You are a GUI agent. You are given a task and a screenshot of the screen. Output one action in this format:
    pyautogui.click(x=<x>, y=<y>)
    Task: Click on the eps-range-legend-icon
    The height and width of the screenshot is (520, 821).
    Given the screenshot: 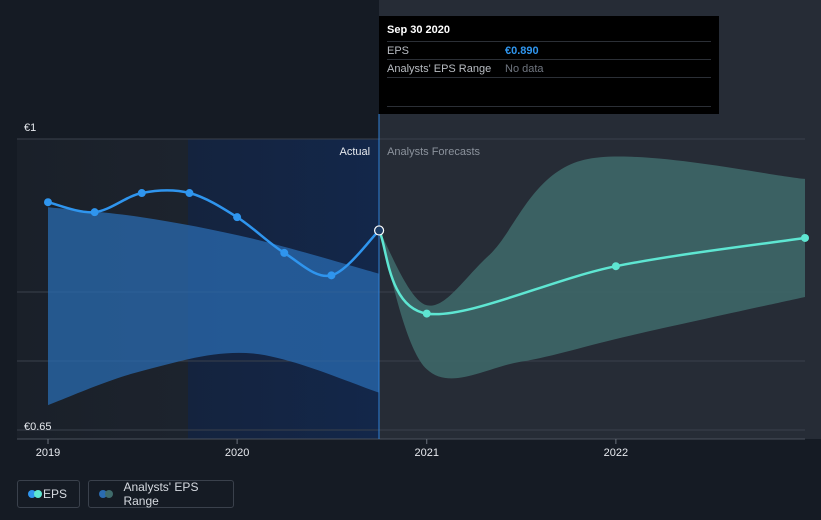 What is the action you would take?
    pyautogui.click(x=106, y=494)
    